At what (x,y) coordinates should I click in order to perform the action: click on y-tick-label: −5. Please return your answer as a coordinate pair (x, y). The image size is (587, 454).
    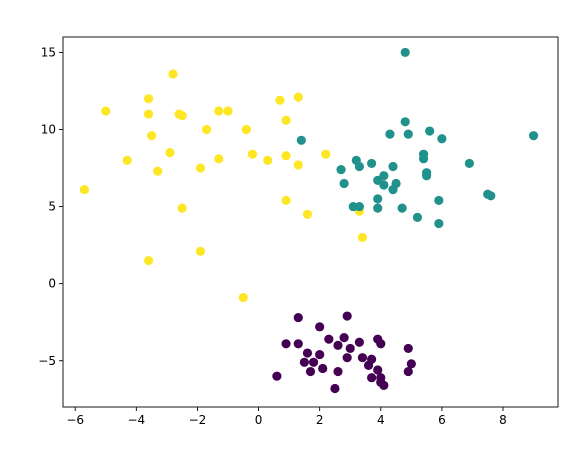
    Looking at the image, I should click on (47, 361).